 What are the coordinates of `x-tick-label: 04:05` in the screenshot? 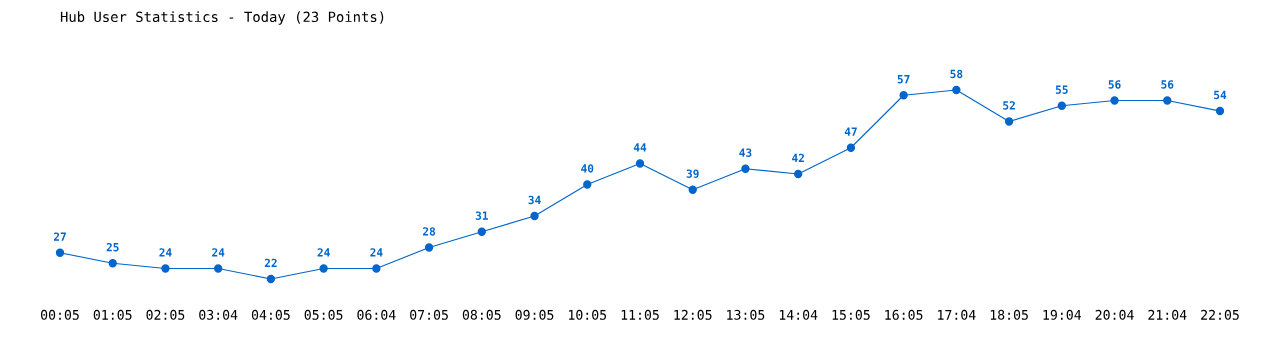 It's located at (270, 314).